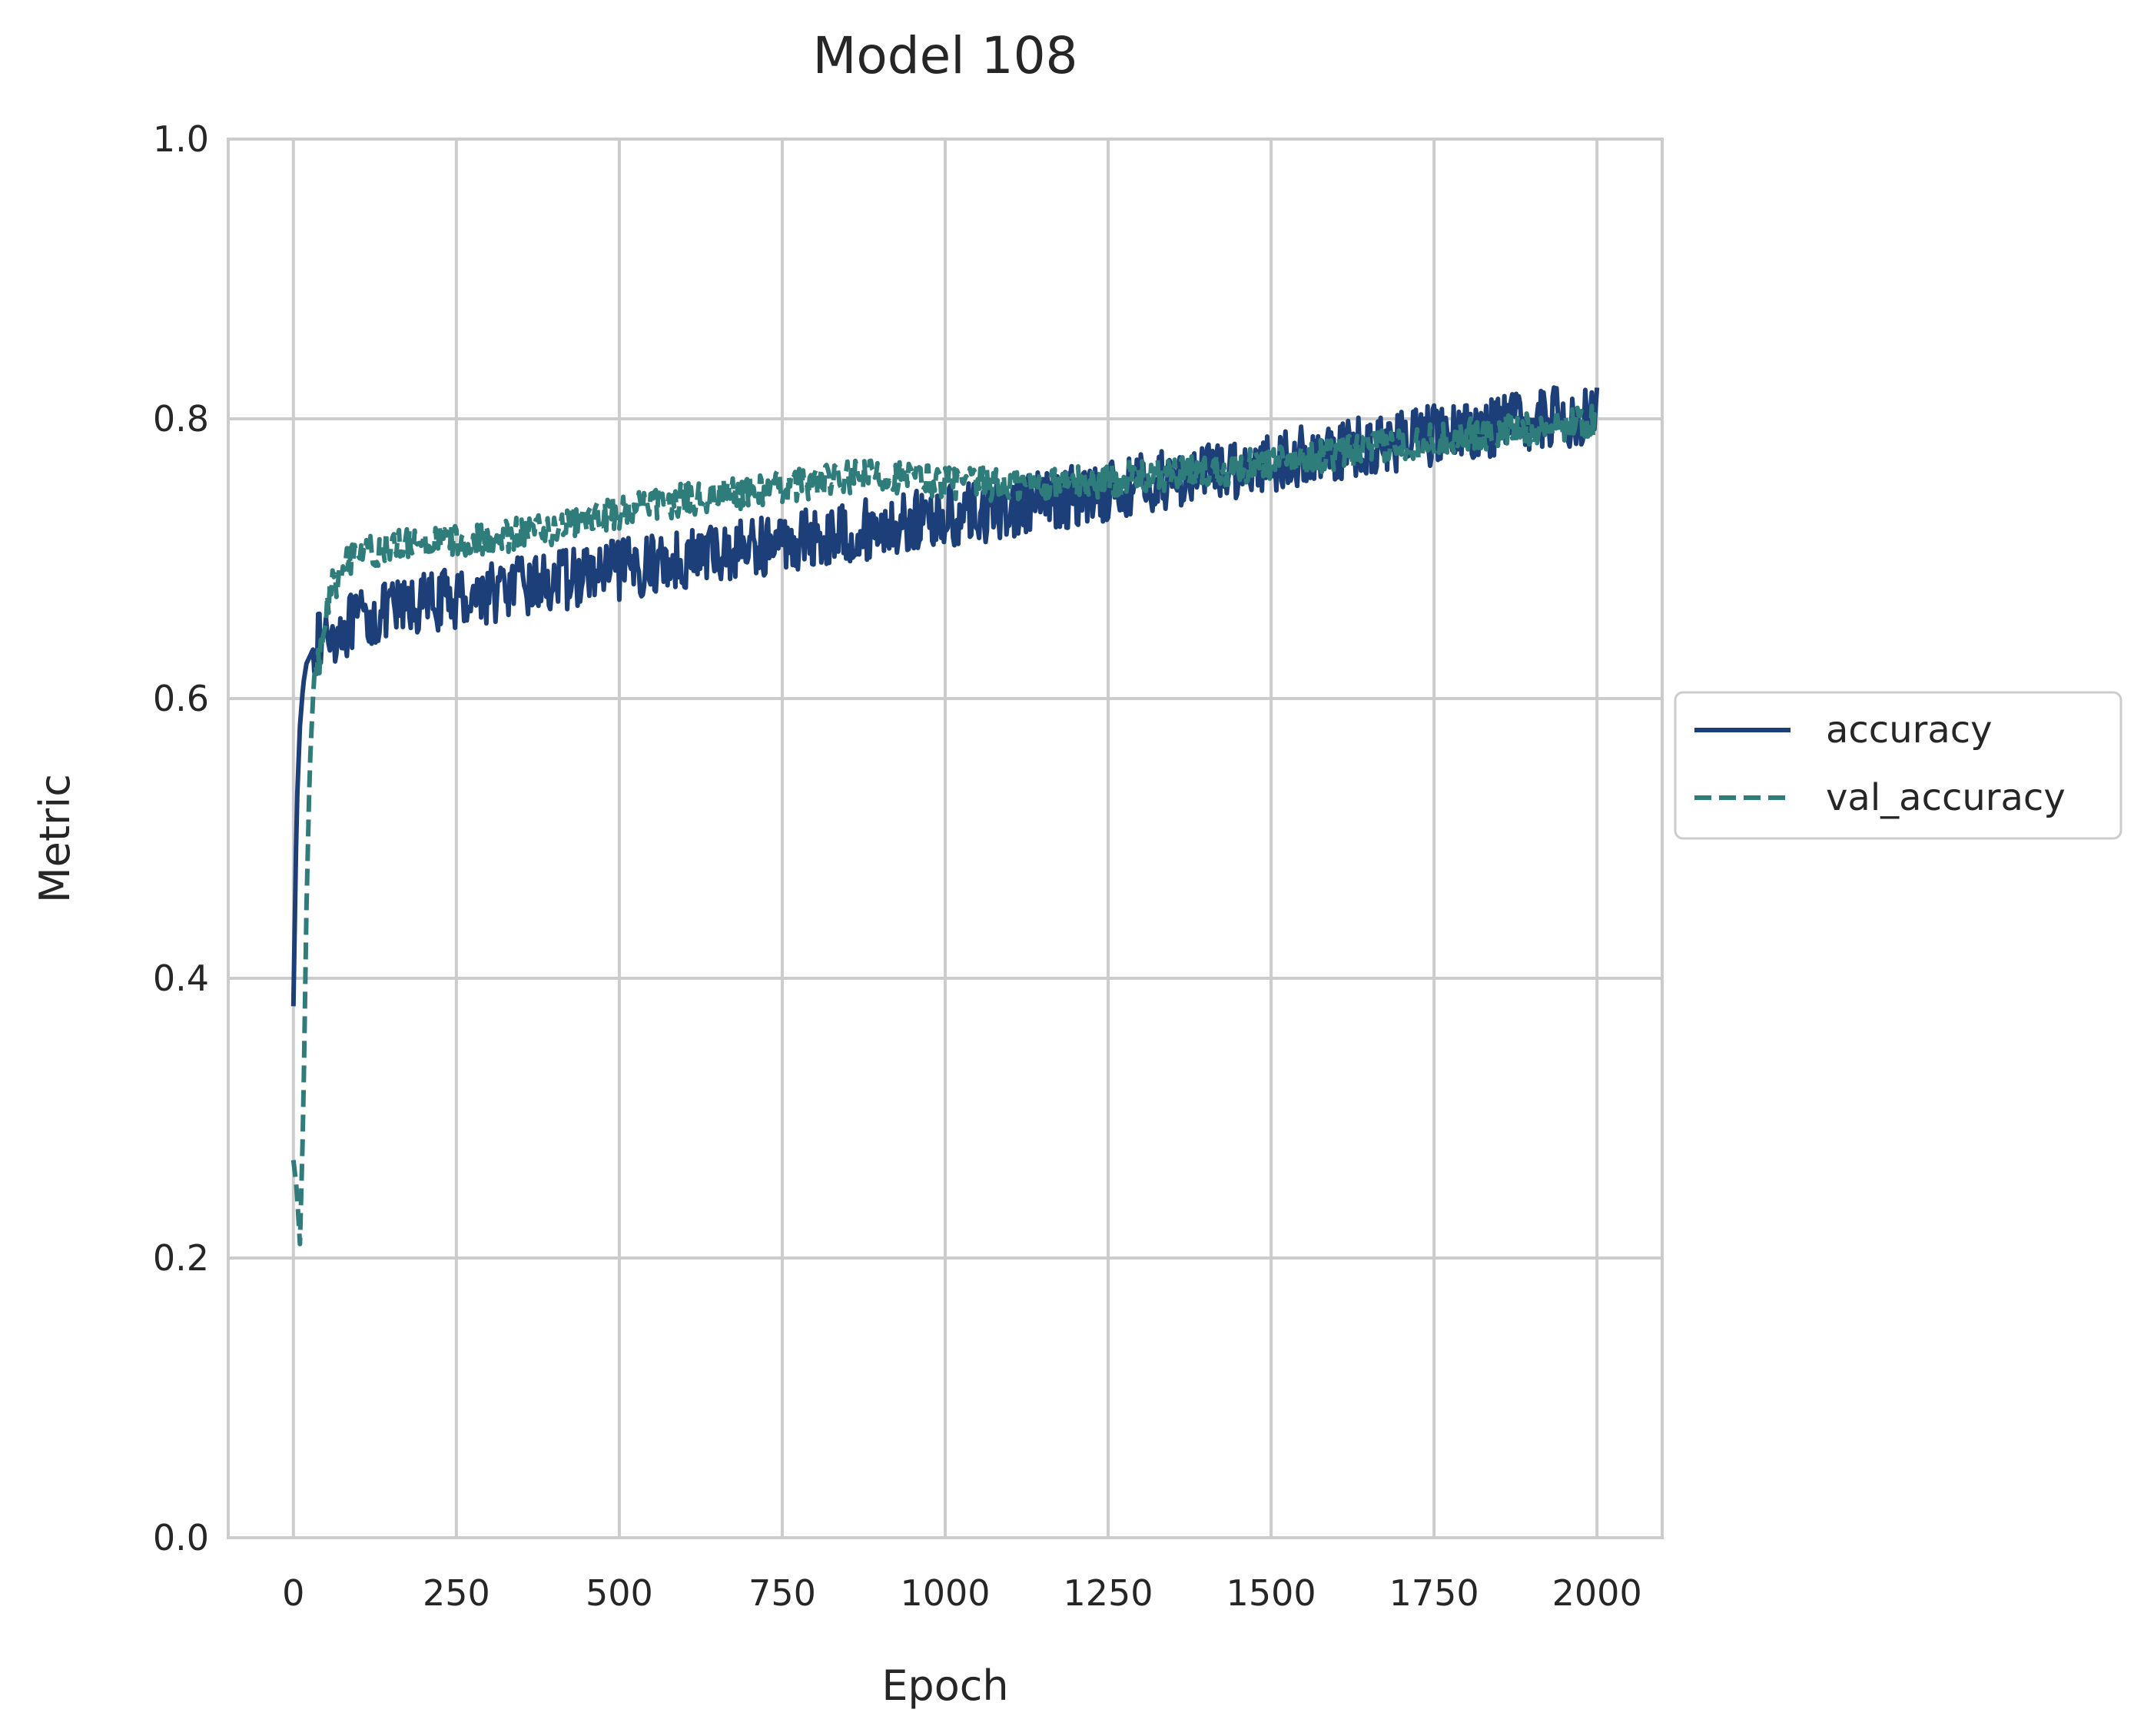 This screenshot has height=1736, width=2144. What do you see at coordinates (782, 1593) in the screenshot?
I see `x-tick-label: 750` at bounding box center [782, 1593].